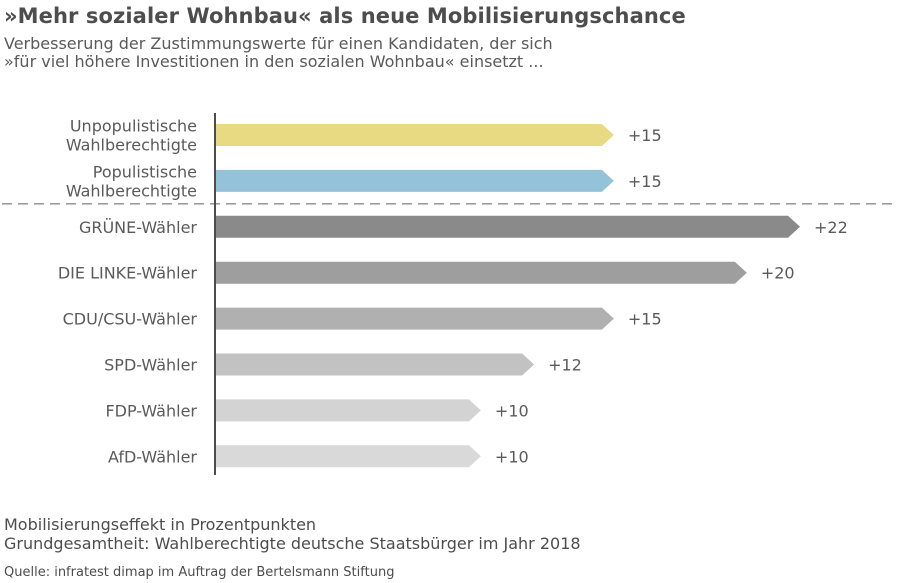 Image resolution: width=900 pixels, height=583 pixels. I want to click on value-label-2: +22, so click(831, 227).